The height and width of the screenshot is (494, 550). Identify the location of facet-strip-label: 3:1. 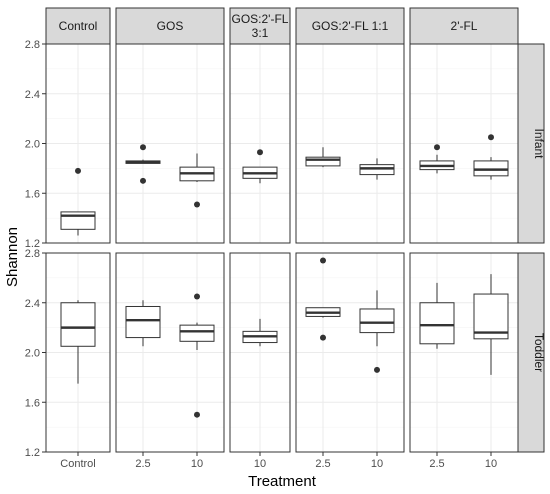
(260, 33).